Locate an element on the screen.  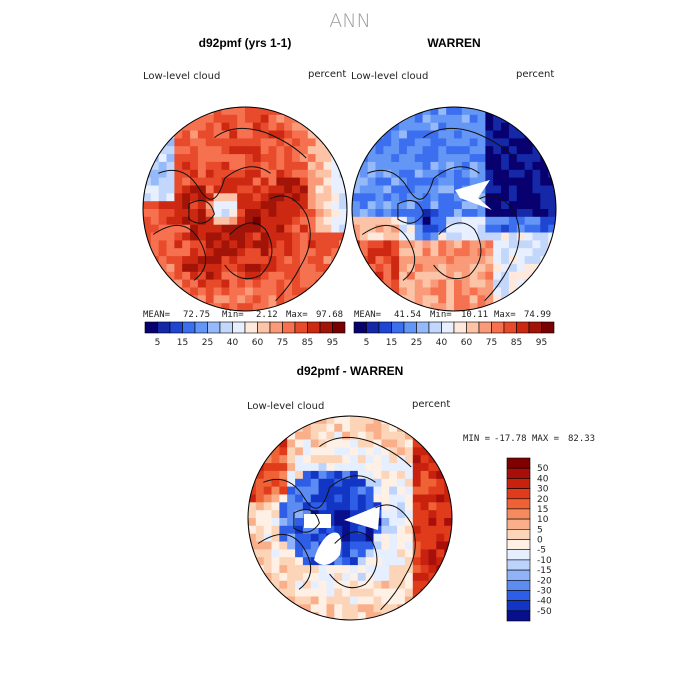
panel-model-stats-max: 97.68 is located at coordinates (329, 315).